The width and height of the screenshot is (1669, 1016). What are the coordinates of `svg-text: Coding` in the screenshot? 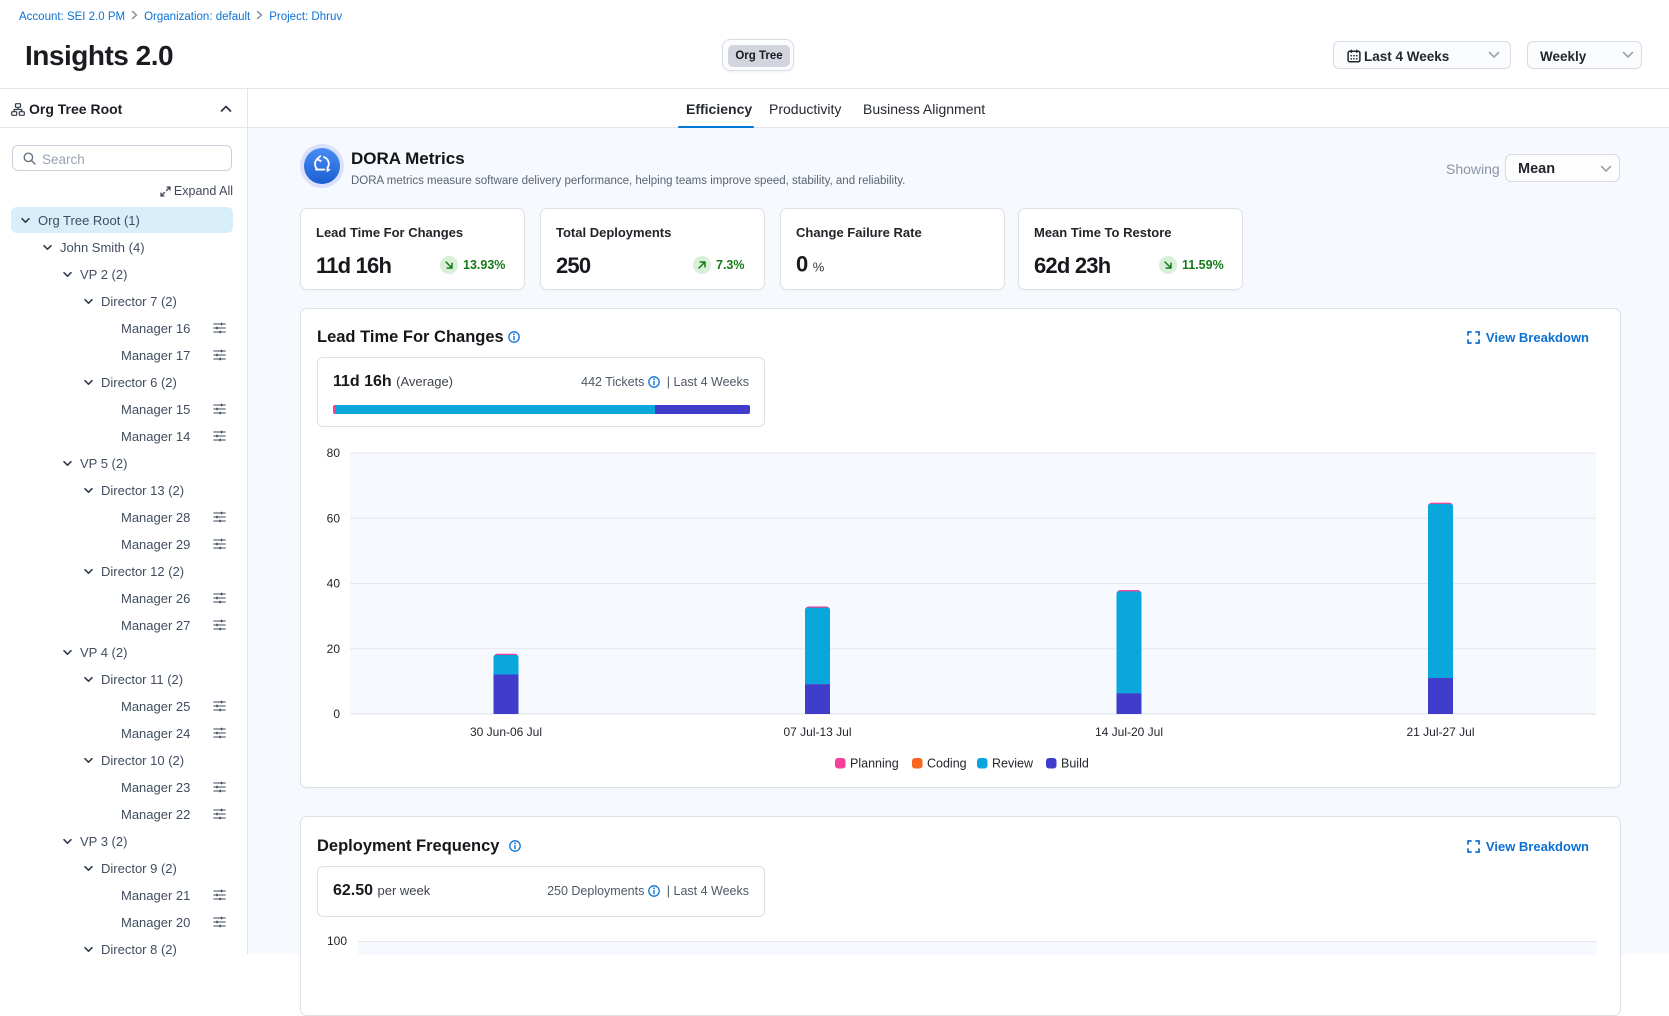 It's located at (947, 764).